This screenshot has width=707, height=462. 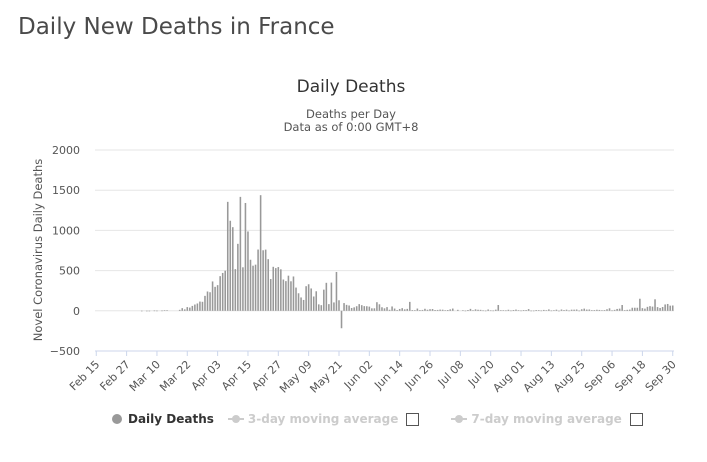 I want to click on legend-item-daily-deaths: Daily Deaths, so click(x=163, y=419).